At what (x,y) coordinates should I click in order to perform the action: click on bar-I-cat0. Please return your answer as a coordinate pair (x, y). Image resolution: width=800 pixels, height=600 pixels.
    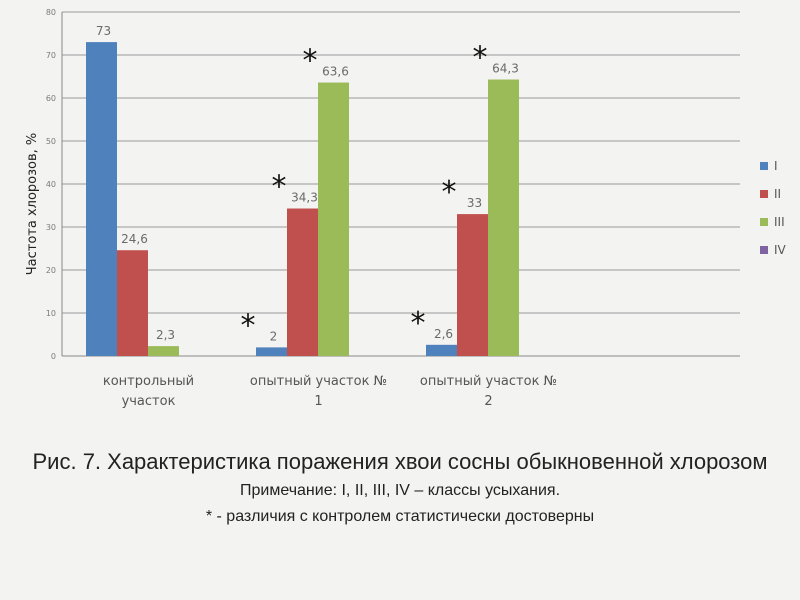
    Looking at the image, I should click on (101, 199).